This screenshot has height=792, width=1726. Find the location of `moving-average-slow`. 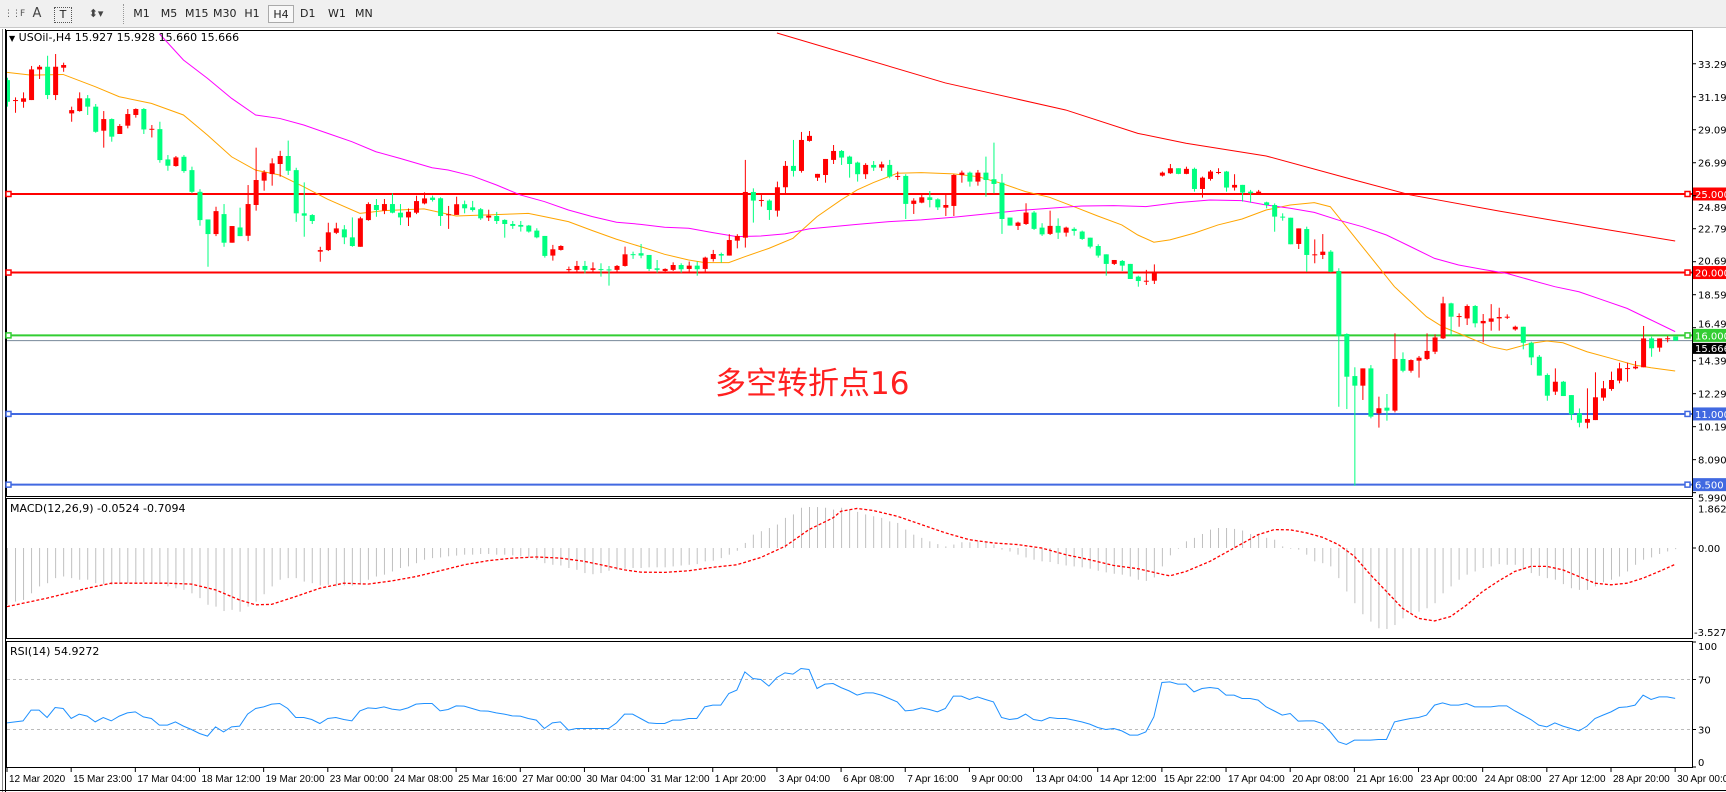

moving-average-slow is located at coordinates (1226, 137).